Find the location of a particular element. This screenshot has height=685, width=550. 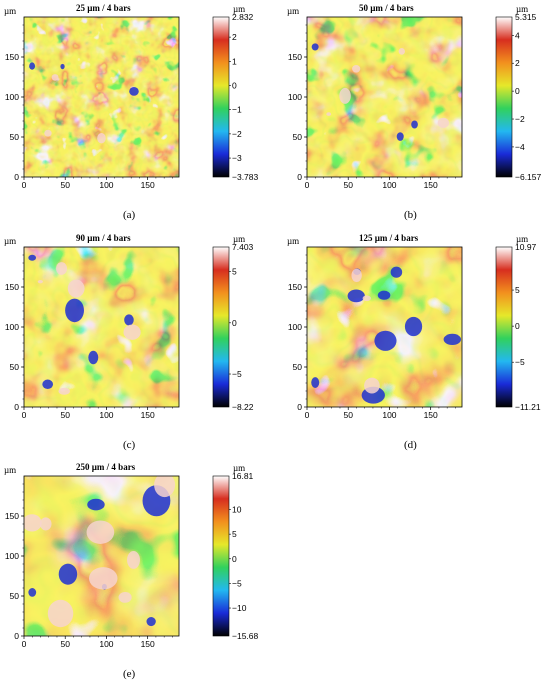

caption-c: (c) is located at coordinates (129, 445).